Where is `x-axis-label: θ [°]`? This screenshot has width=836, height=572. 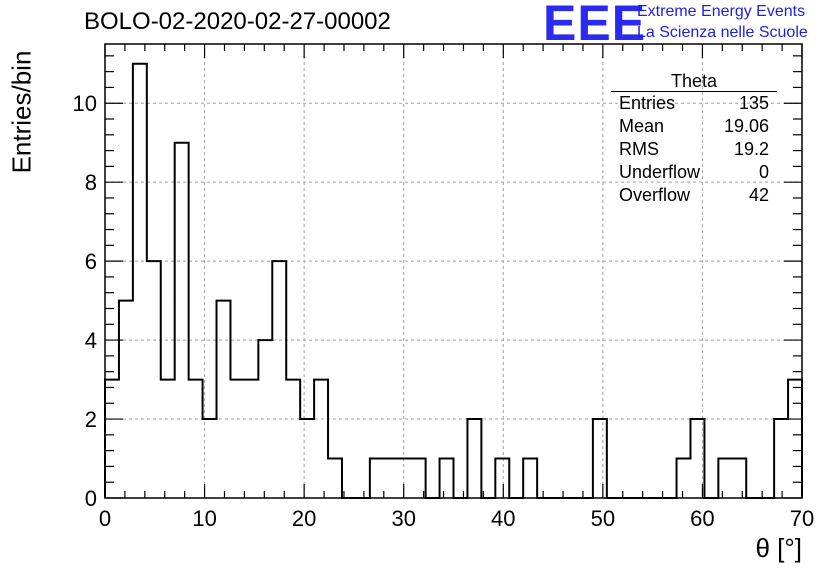
x-axis-label: θ [°] is located at coordinates (778, 548).